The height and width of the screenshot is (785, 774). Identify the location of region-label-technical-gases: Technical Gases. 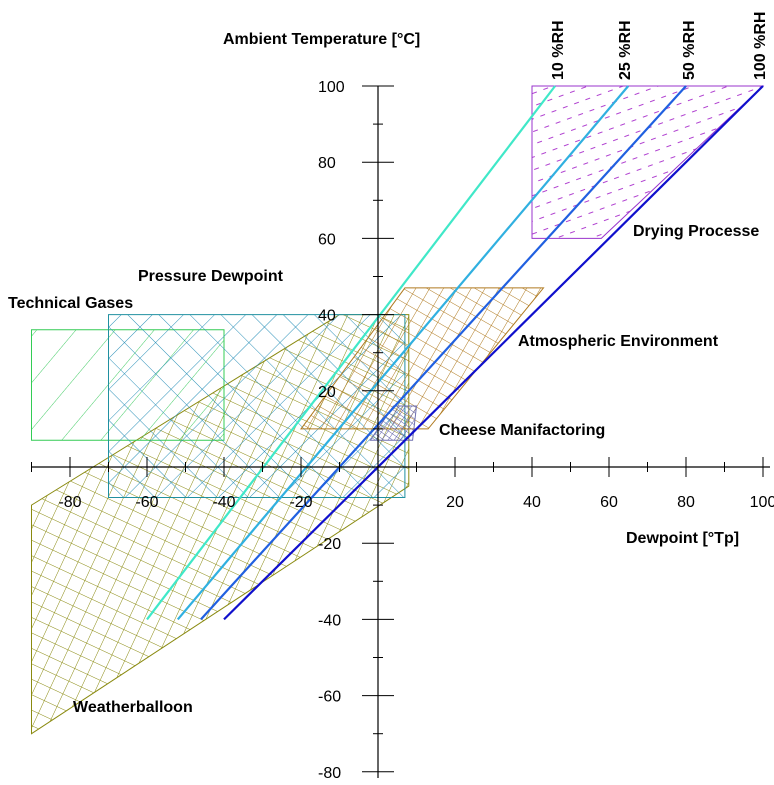
(70, 303).